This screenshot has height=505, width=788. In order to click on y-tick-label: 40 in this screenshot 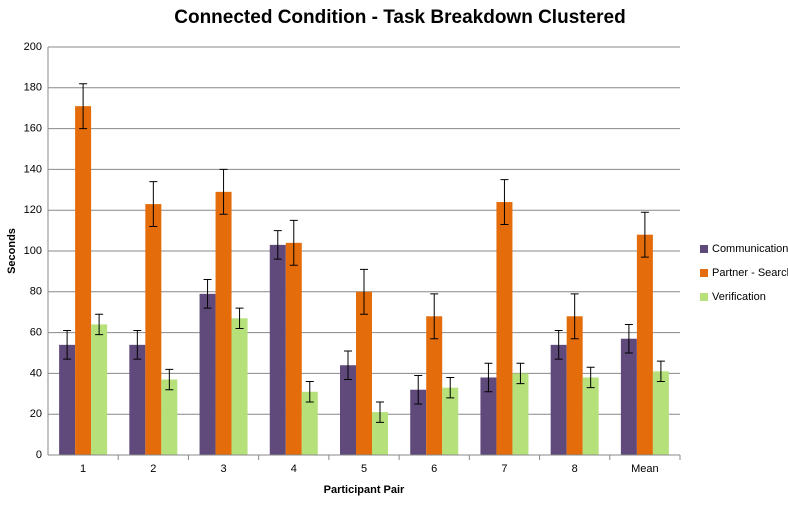, I will do `click(36, 373)`.